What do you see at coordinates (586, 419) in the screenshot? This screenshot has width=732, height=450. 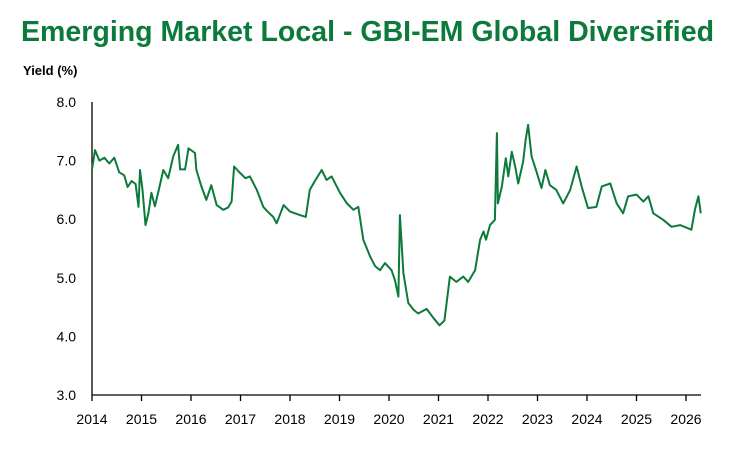 I see `x-tick-label: 2024` at bounding box center [586, 419].